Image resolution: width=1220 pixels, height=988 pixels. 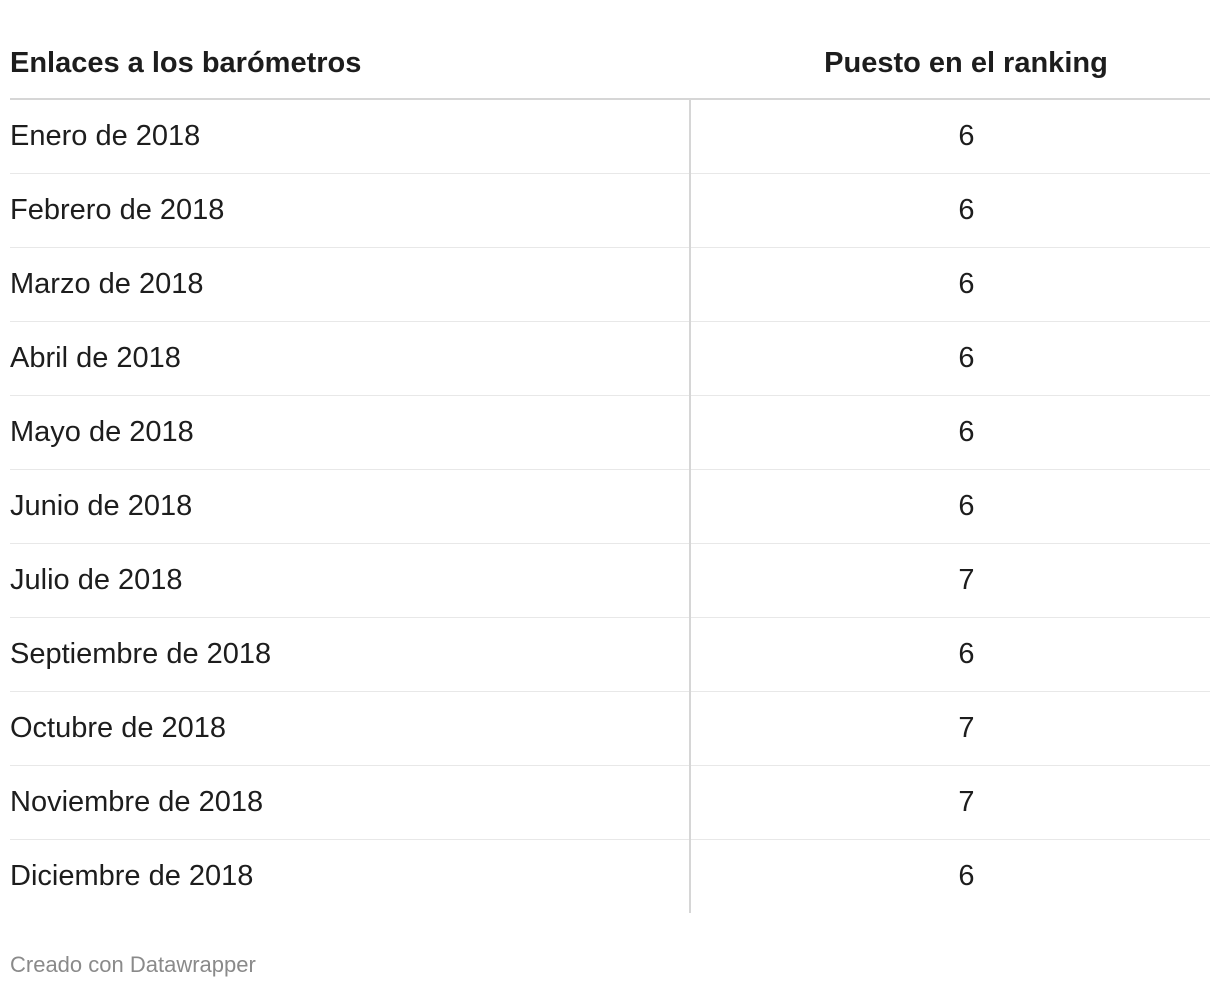 What do you see at coordinates (610, 876) in the screenshot?
I see `table-row: Diciembre de 2018 6` at bounding box center [610, 876].